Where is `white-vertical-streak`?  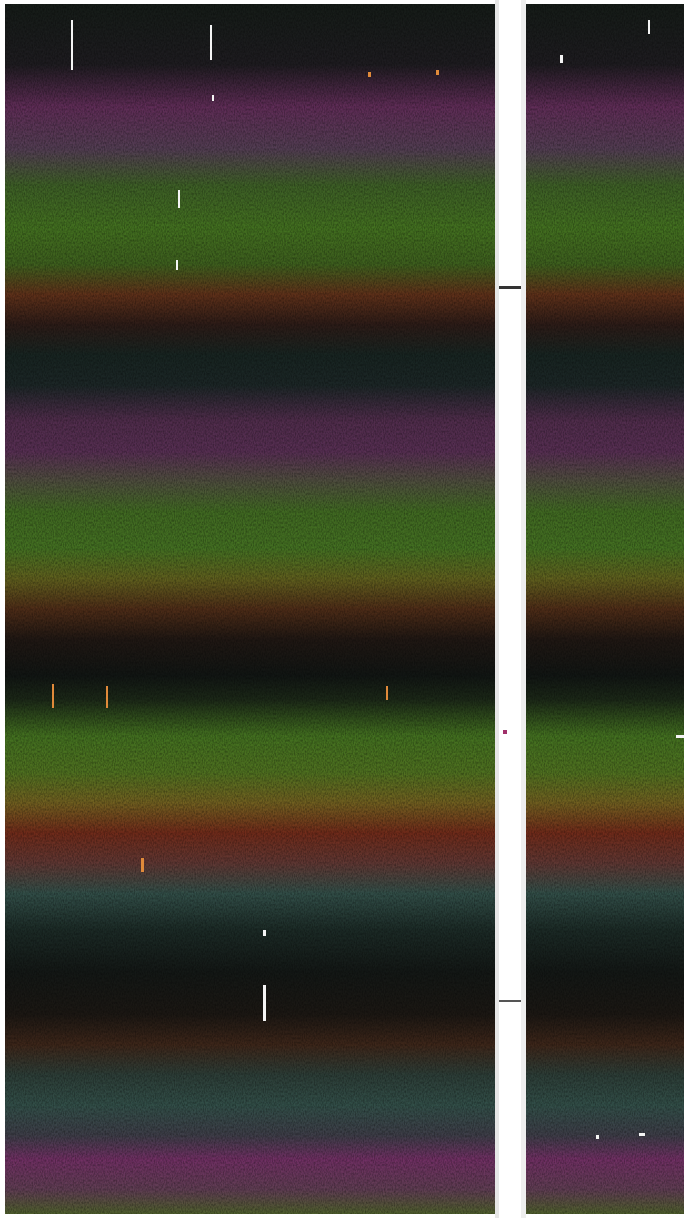
white-vertical-streak is located at coordinates (510, 609).